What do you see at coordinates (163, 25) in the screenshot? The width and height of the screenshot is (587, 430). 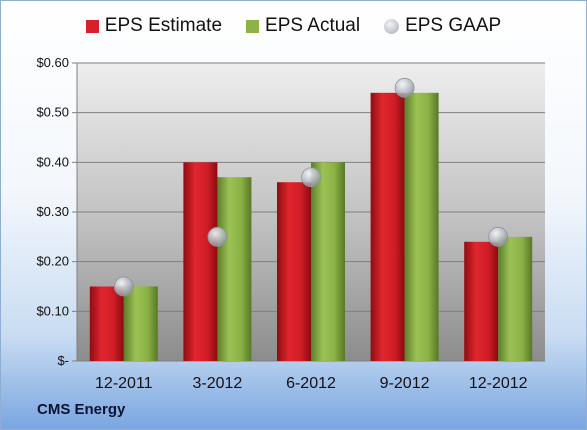 I see `legend-label-estimate: EPS Estimate` at bounding box center [163, 25].